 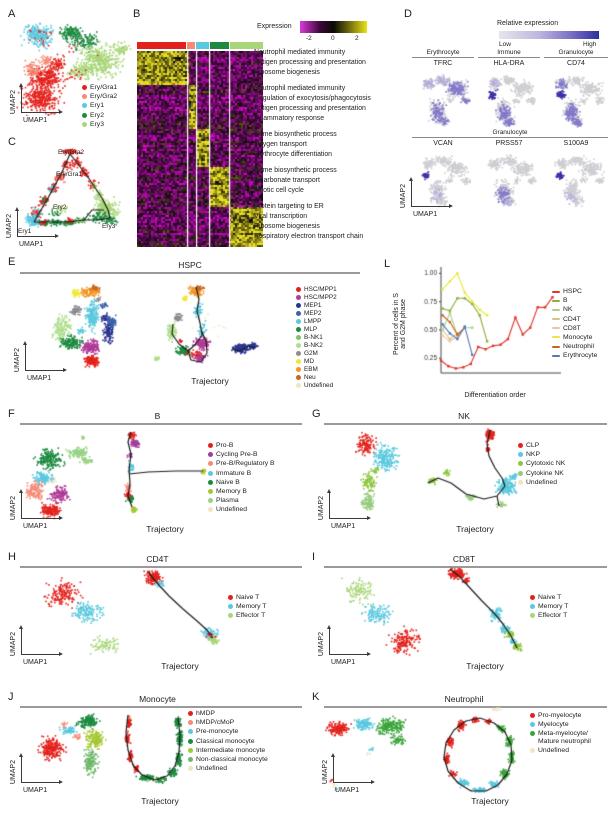 What do you see at coordinates (485, 749) in the screenshot?
I see `trajectory-plot-neutrophil` at bounding box center [485, 749].